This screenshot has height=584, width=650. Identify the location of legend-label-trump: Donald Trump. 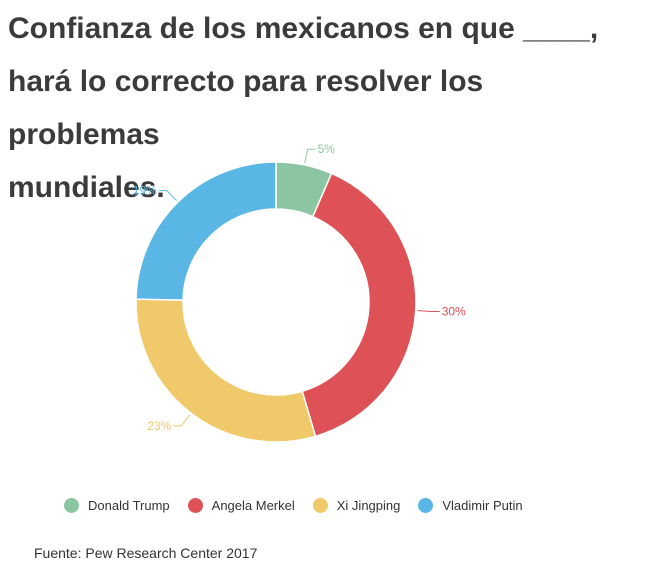
(129, 505).